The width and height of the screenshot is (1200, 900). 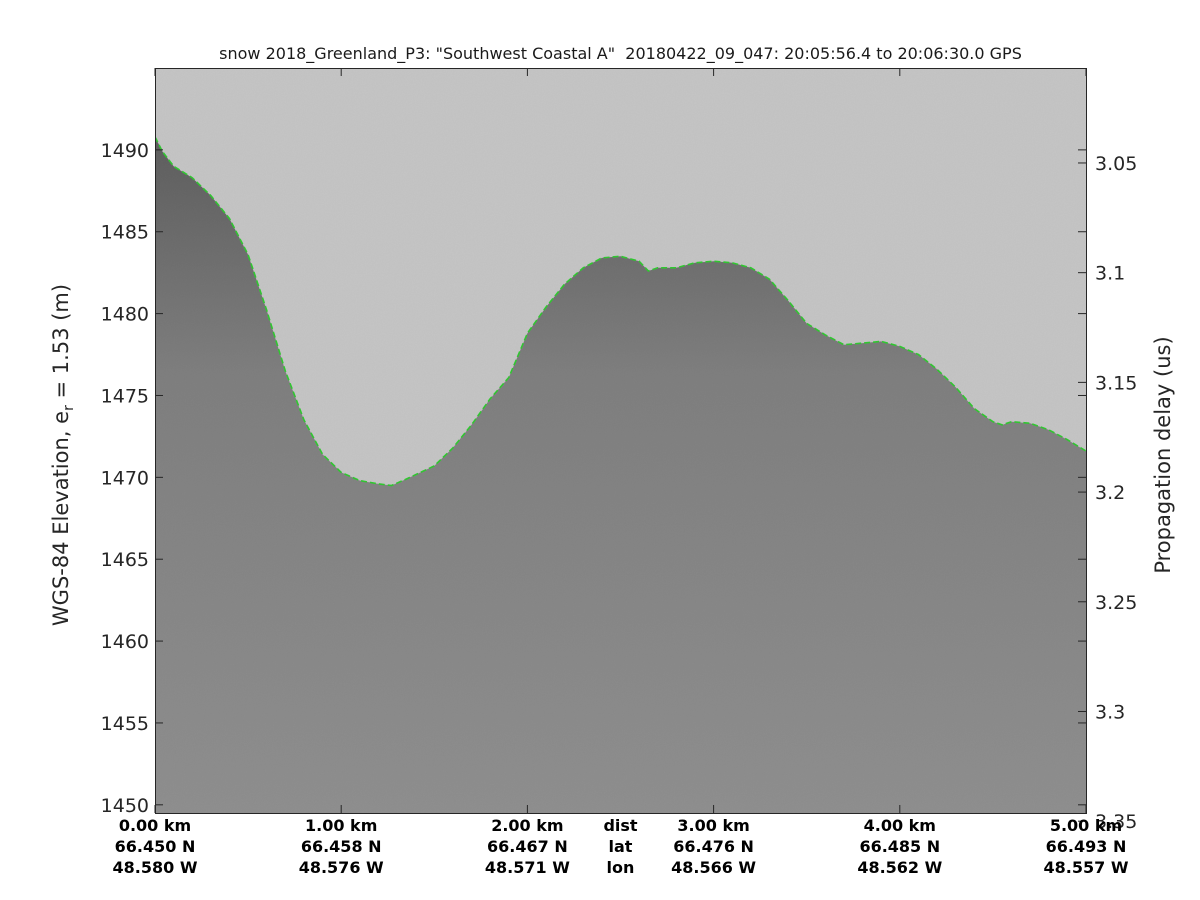 What do you see at coordinates (899, 825) in the screenshot?
I see `x-tick-dist: 4.00 km` at bounding box center [899, 825].